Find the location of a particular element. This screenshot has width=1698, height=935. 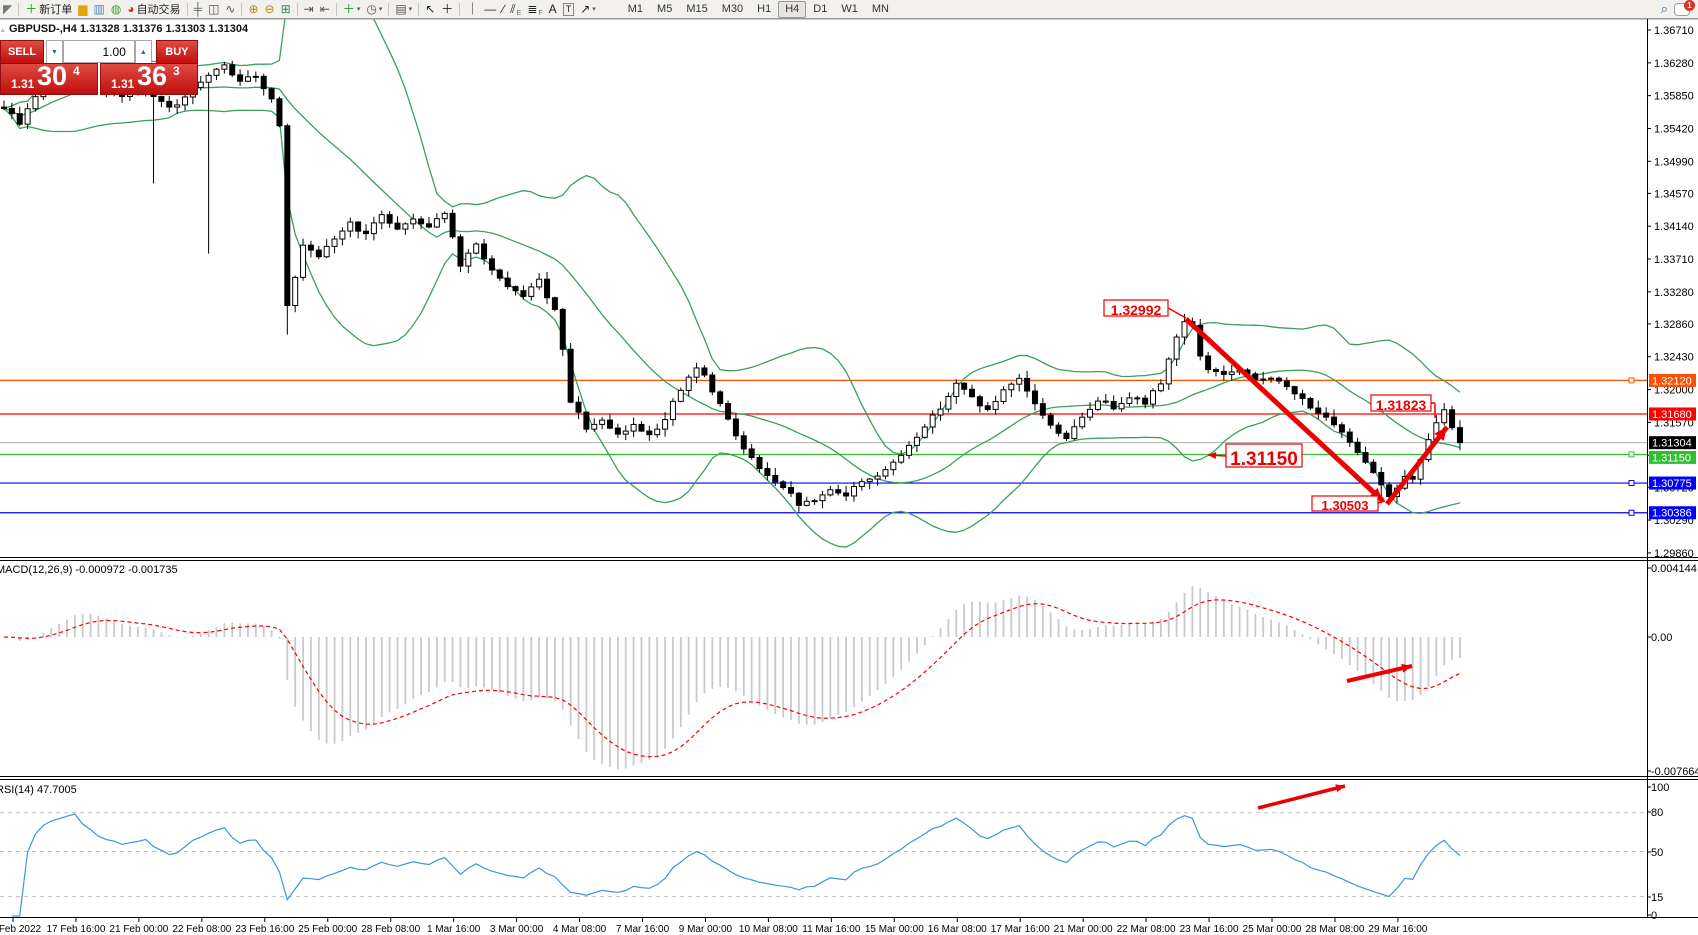

horizontal-line-button: — is located at coordinates (490, 9).